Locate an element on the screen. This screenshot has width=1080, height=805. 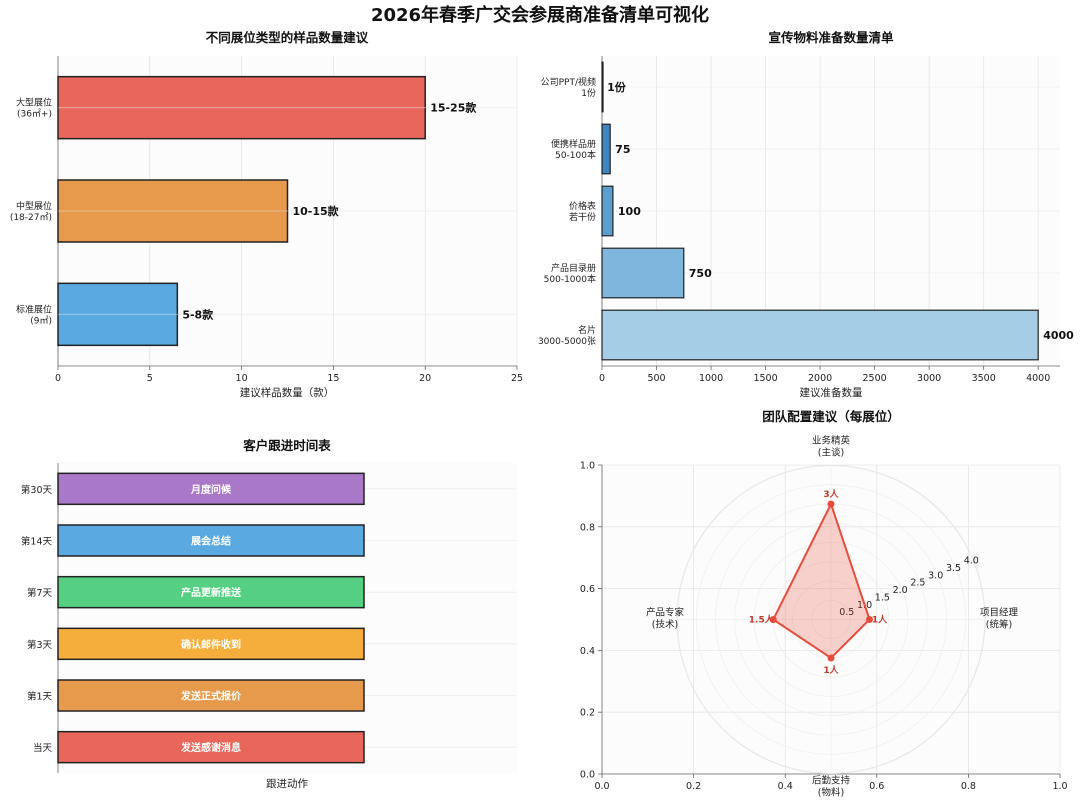
material-value-label: 1份 is located at coordinates (617, 87).